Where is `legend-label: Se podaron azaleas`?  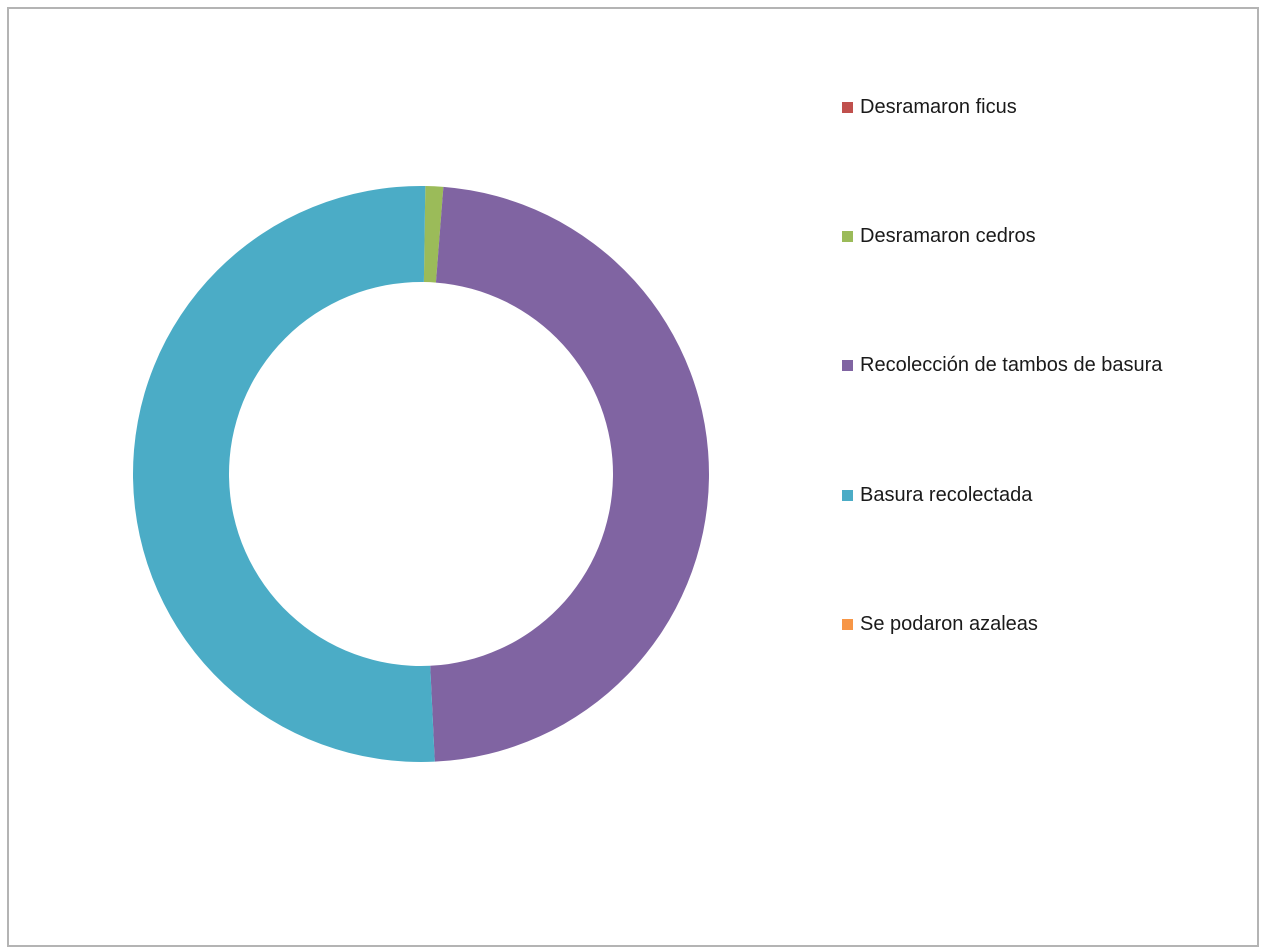
legend-label: Se podaron azaleas is located at coordinates (949, 624).